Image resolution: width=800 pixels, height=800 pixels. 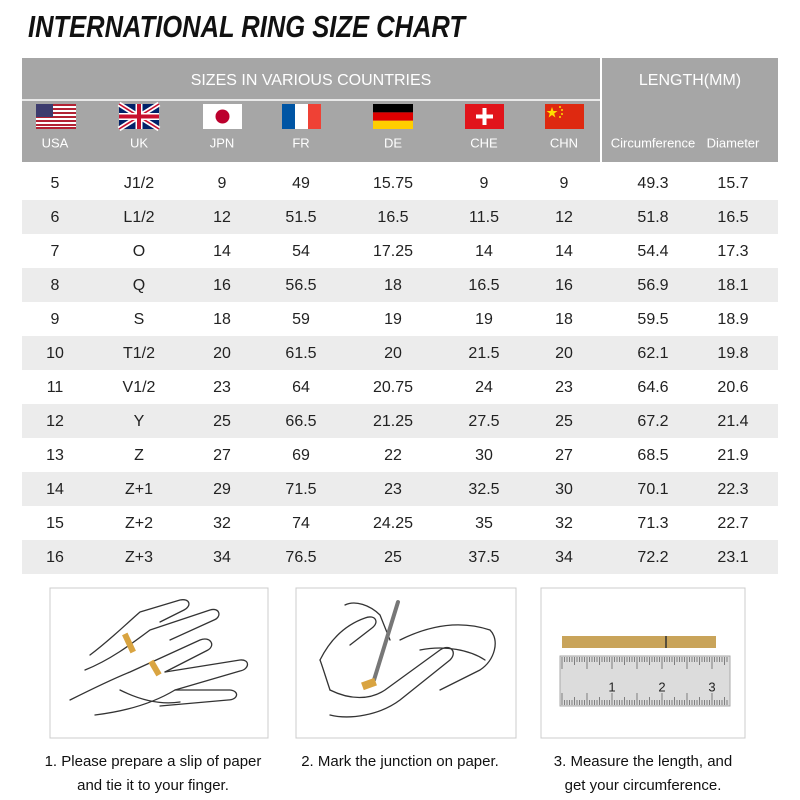 I want to click on cell: 61.5, so click(x=300, y=353).